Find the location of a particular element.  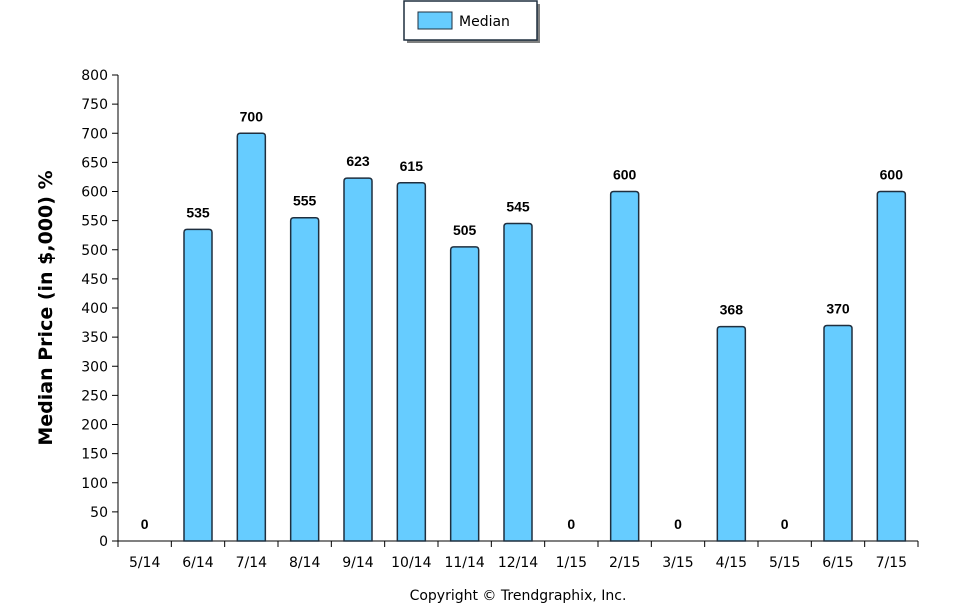

y-tick-label: 50 is located at coordinates (99, 513).